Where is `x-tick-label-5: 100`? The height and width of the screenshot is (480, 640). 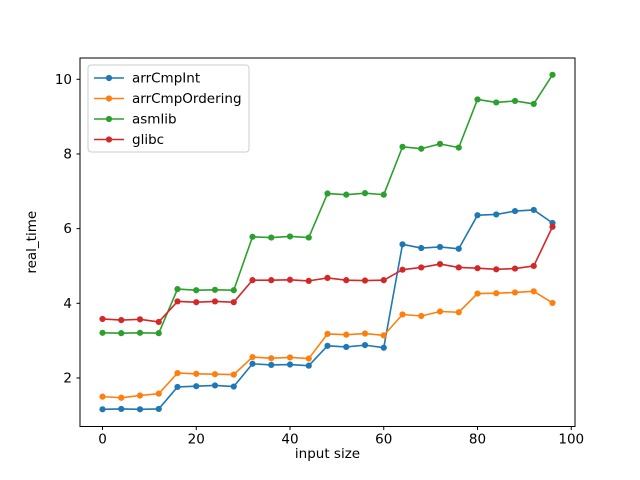
x-tick-label-5: 100 is located at coordinates (571, 440).